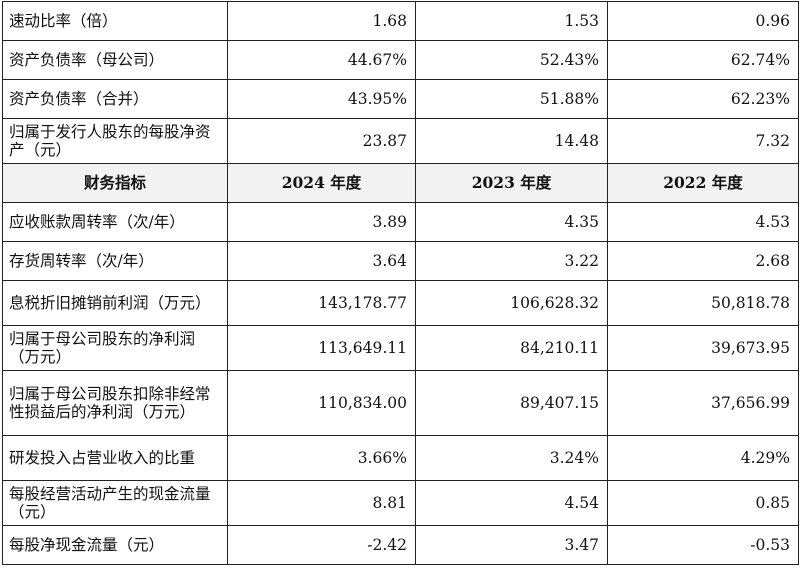  I want to click on value-2024: 8.81, so click(321, 503).